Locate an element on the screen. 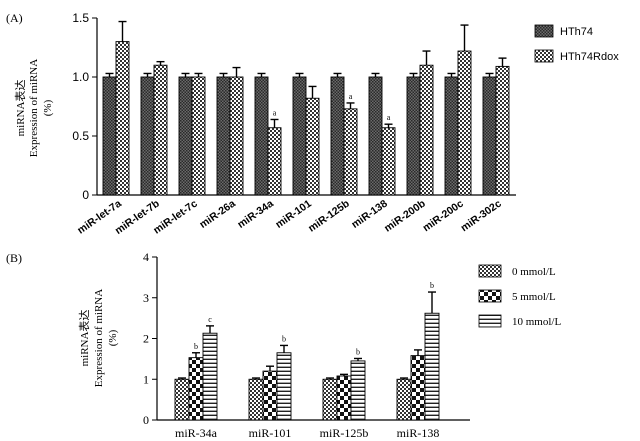 This screenshot has height=441, width=640. y-tick-label-b-3: 3 is located at coordinates (146, 298).